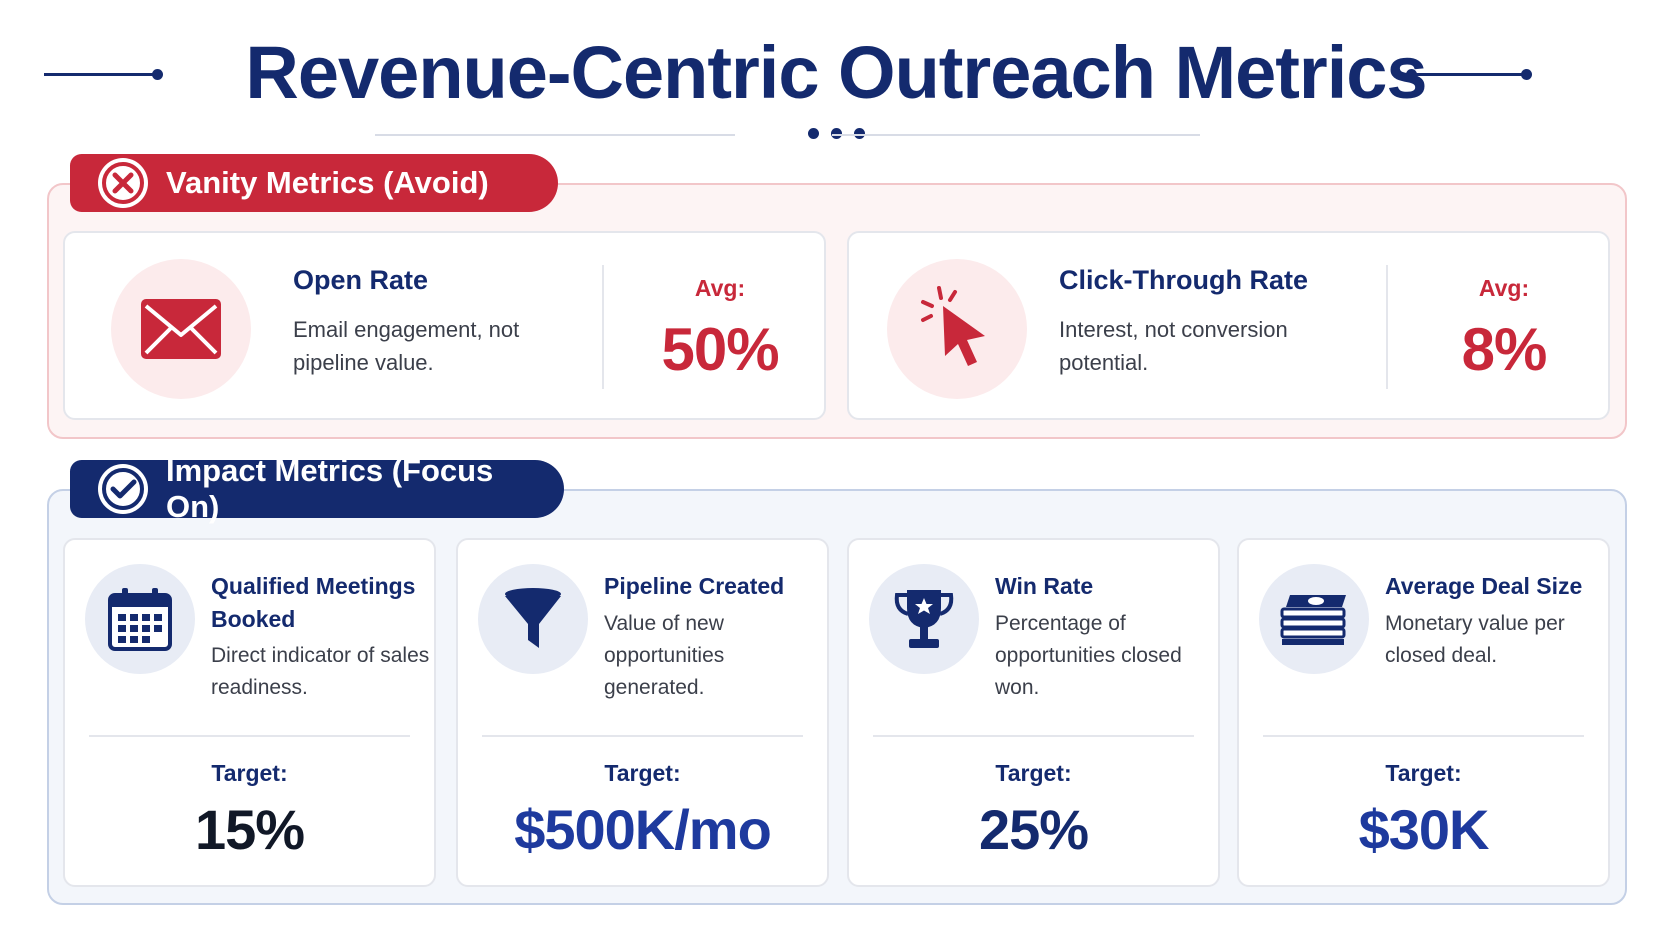 The image size is (1672, 941). What do you see at coordinates (555, 135) in the screenshot?
I see `title-underline-left` at bounding box center [555, 135].